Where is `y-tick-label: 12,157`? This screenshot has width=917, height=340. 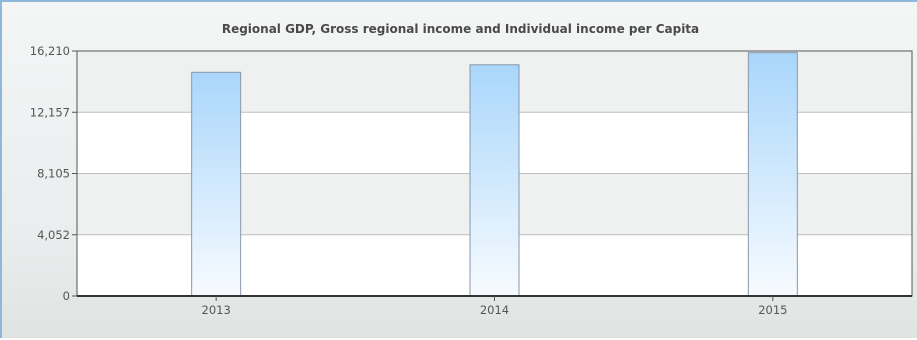
y-tick-label: 12,157 is located at coordinates (50, 112).